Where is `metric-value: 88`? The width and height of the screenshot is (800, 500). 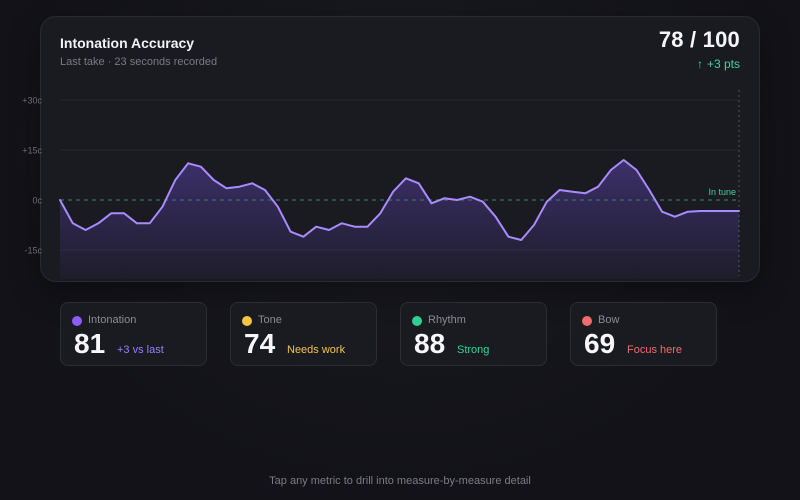
metric-value: 88 is located at coordinates (430, 343).